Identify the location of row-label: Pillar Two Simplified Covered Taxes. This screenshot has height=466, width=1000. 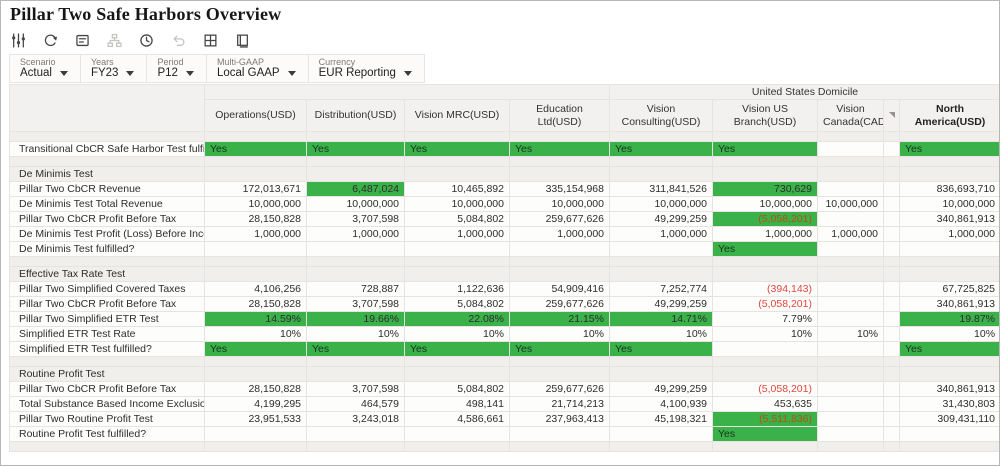
(107, 289).